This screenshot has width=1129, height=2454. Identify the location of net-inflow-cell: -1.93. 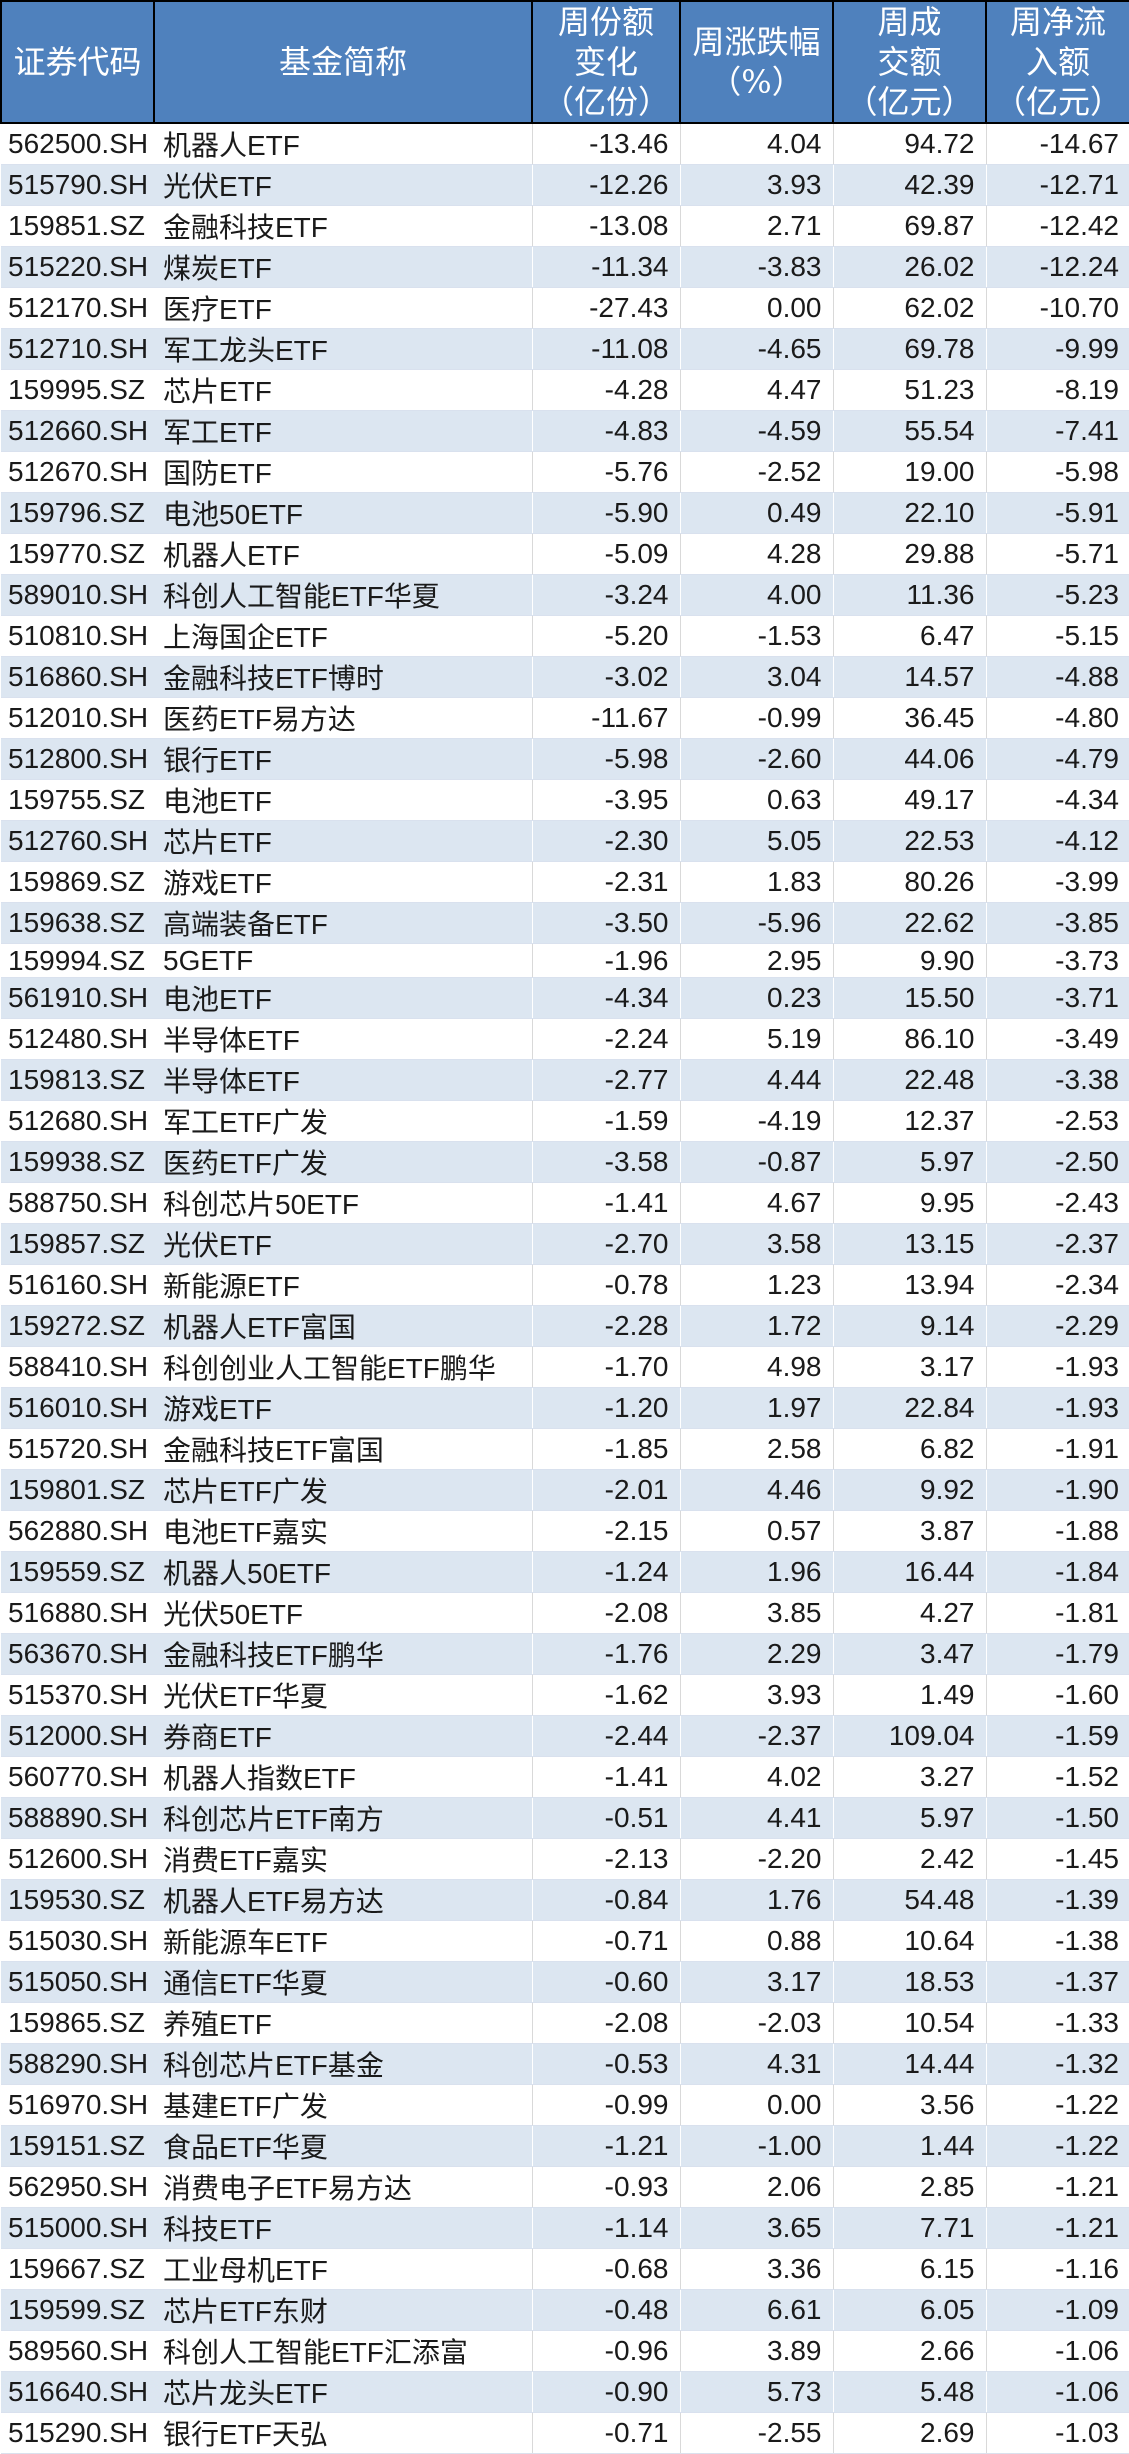
(1057, 1408).